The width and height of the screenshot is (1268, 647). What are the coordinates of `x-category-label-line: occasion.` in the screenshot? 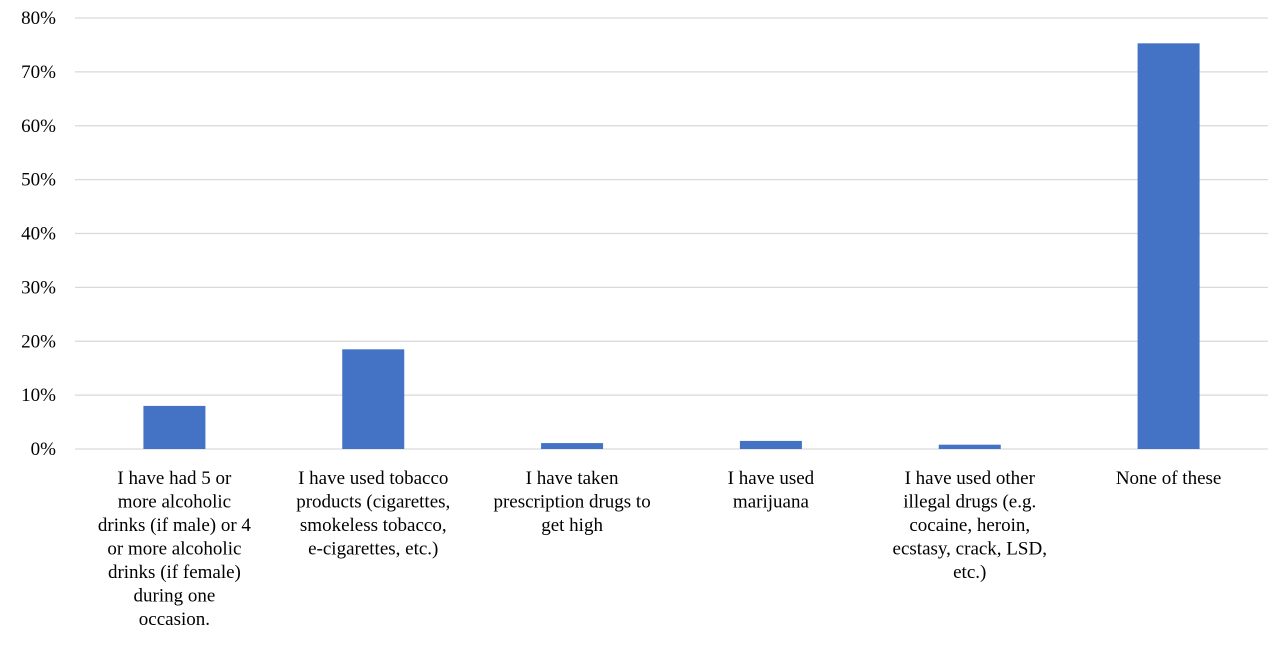 It's located at (174, 619).